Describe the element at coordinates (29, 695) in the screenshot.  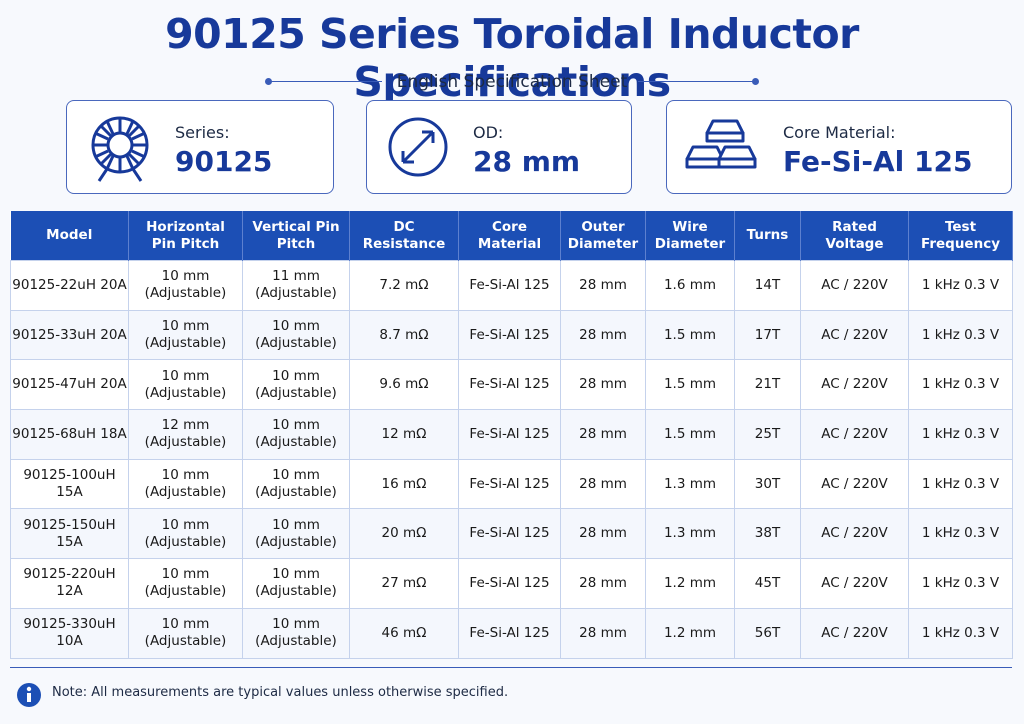
I see `info-icon` at that location.